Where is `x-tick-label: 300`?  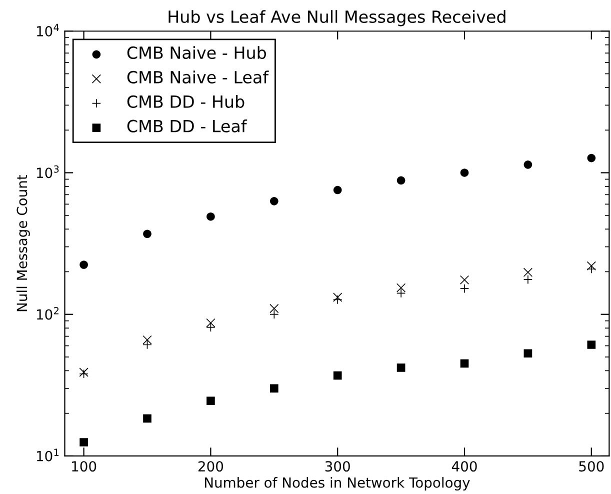
x-tick-label: 300 is located at coordinates (337, 466).